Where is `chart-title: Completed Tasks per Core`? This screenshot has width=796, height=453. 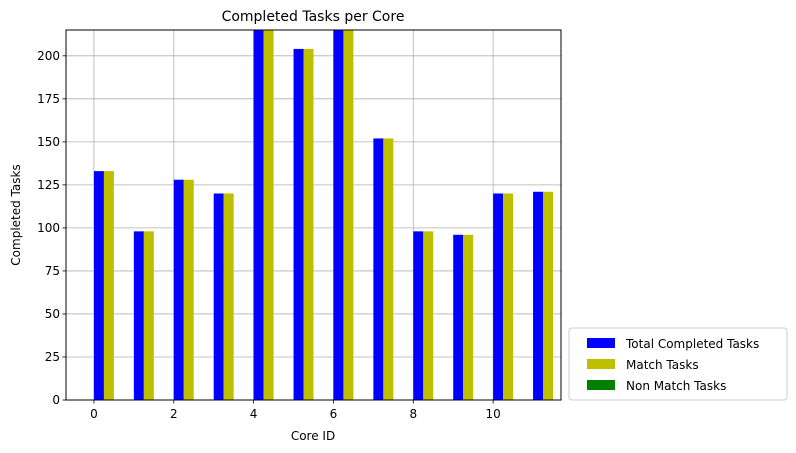
chart-title: Completed Tasks per Core is located at coordinates (313, 17).